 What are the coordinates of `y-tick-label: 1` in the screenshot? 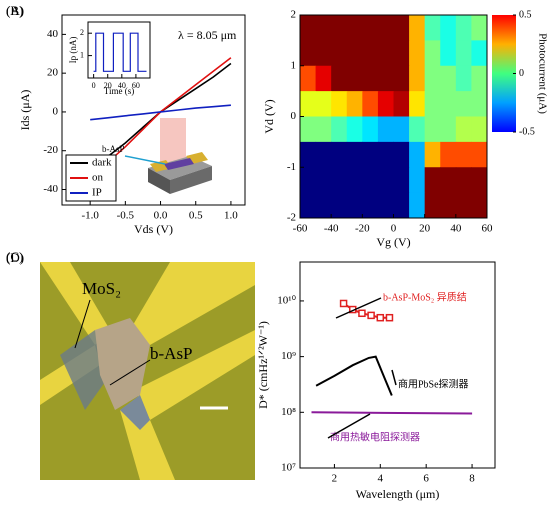 It's located at (82, 54).